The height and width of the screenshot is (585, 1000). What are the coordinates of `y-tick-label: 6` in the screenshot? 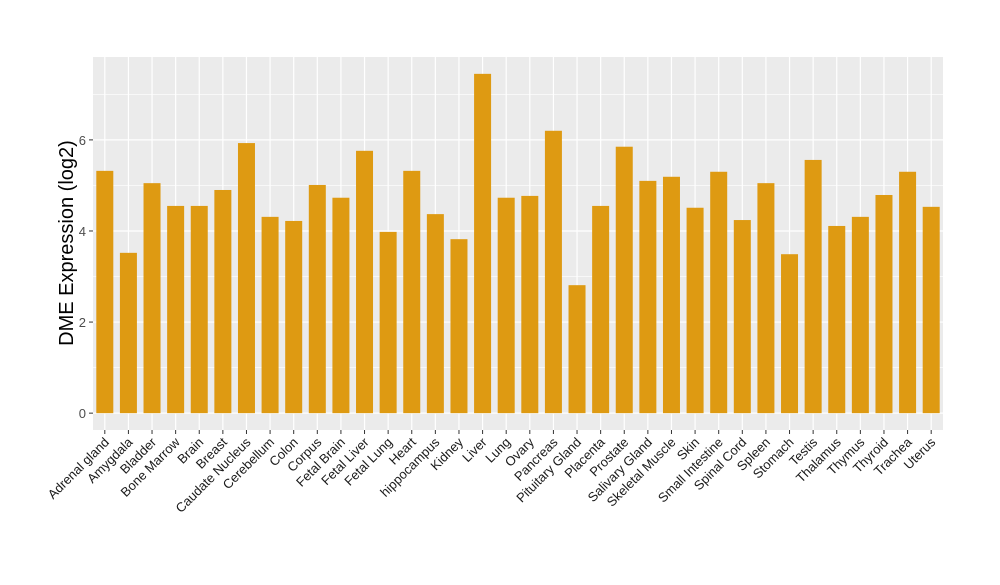 It's located at (82, 140).